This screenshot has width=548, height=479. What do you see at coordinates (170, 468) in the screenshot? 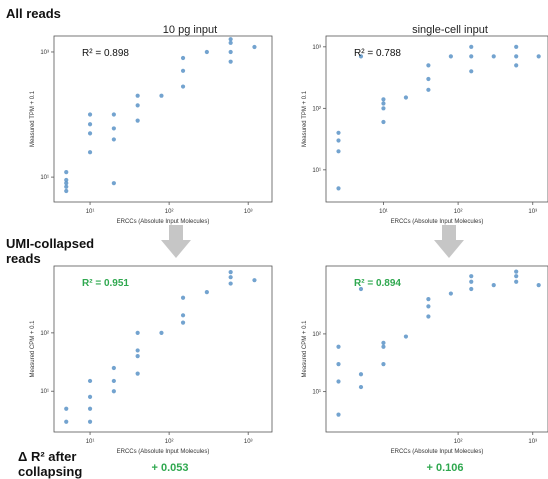
I see `delta-value-10pg: + 0.053` at bounding box center [170, 468].